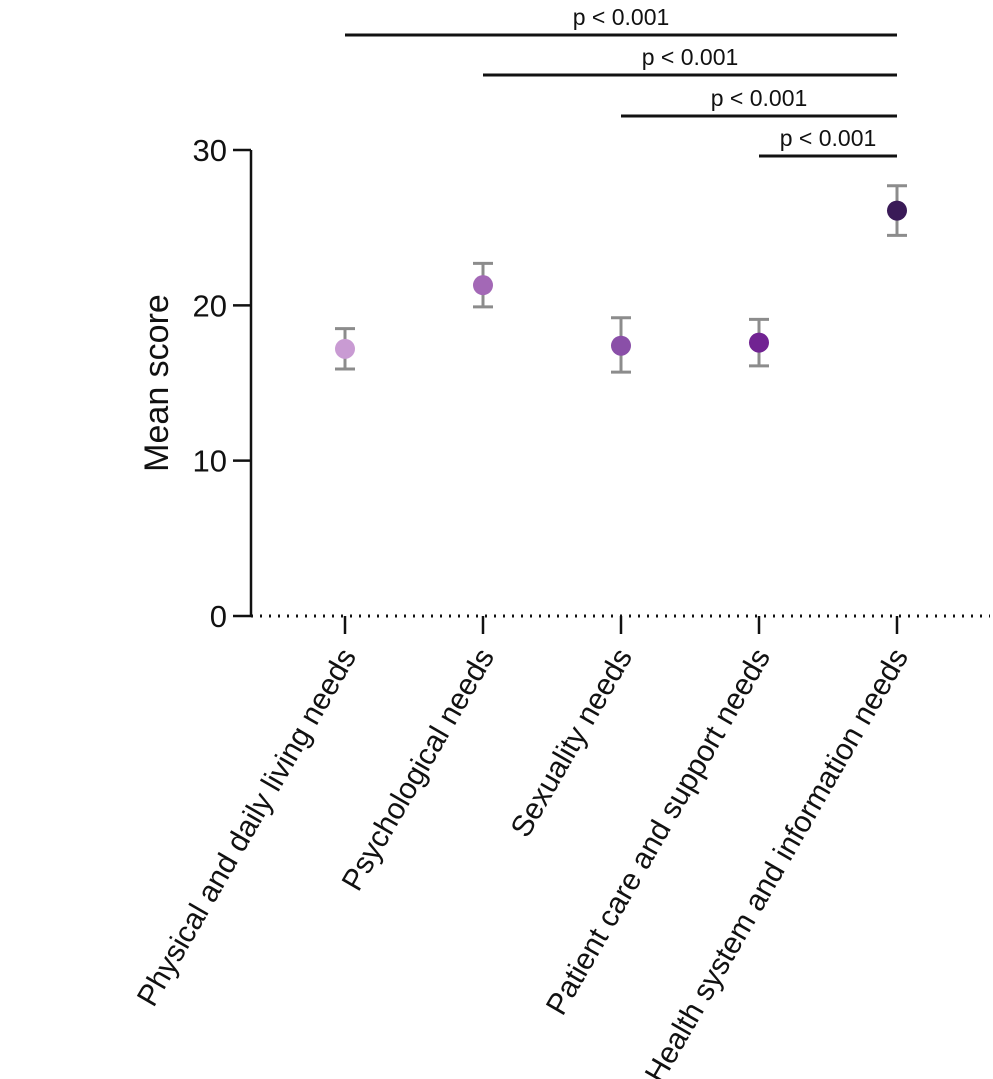  What do you see at coordinates (210, 305) in the screenshot?
I see `y-tick-label: 20` at bounding box center [210, 305].